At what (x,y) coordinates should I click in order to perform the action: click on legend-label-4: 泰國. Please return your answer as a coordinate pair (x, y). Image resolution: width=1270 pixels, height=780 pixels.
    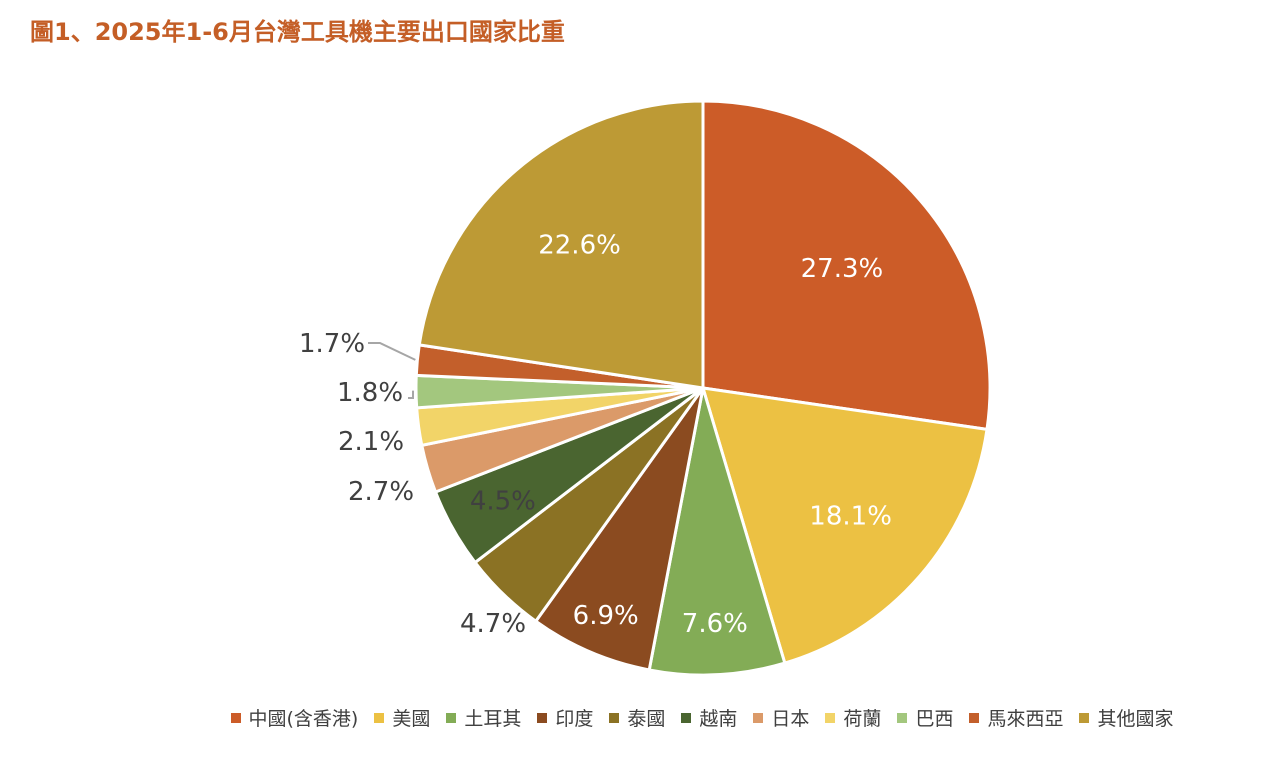
    Looking at the image, I should click on (646, 719).